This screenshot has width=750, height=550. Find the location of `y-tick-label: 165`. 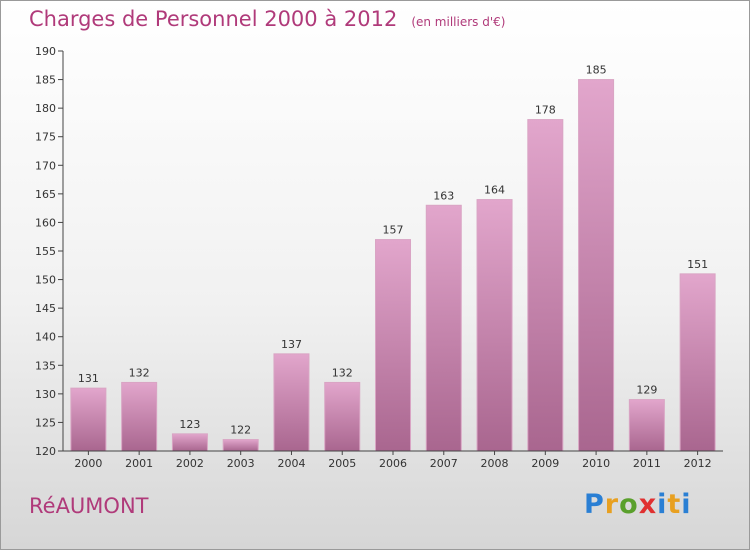

y-tick-label: 165 is located at coordinates (45, 194).